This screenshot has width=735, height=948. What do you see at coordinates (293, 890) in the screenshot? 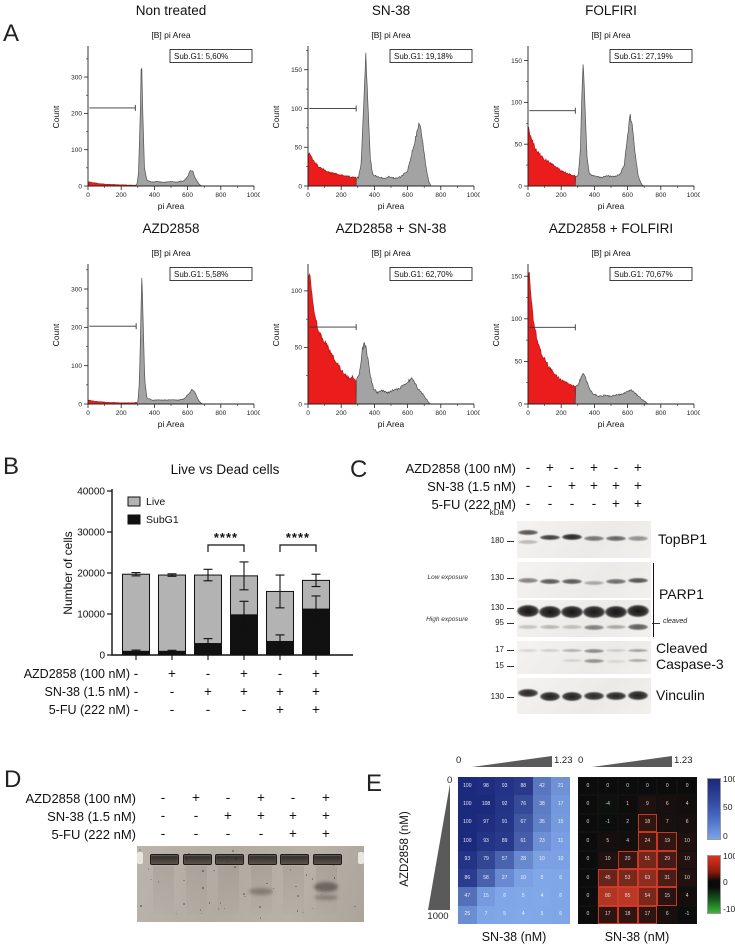
I see `gel-lane-smear` at bounding box center [293, 890].